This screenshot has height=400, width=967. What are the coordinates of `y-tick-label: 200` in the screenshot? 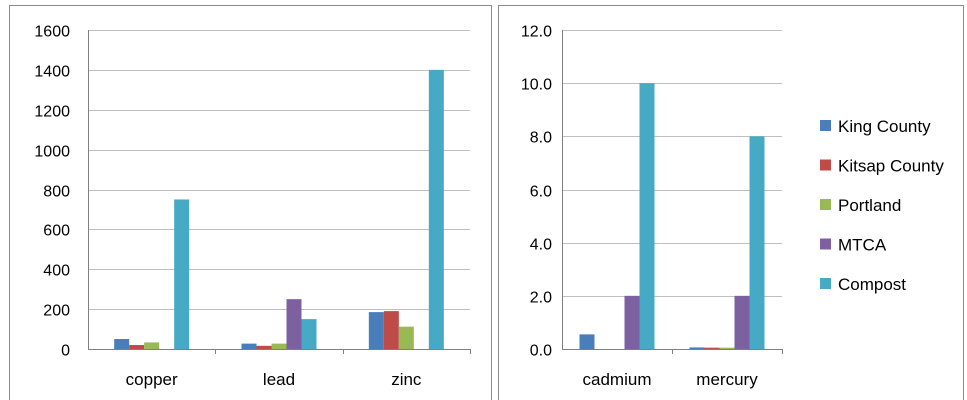 It's located at (56, 311).